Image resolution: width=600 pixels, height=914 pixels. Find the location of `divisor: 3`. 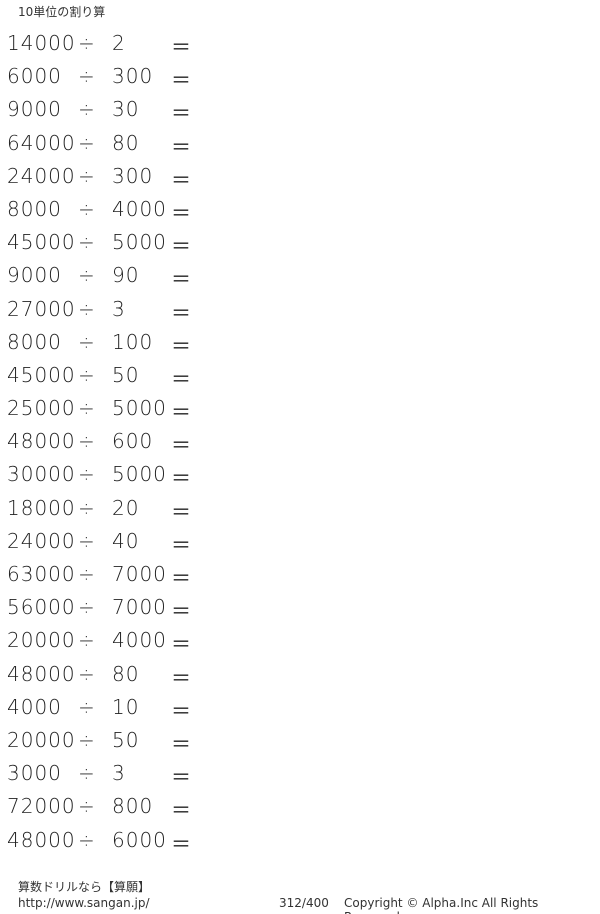

divisor: 3 is located at coordinates (119, 773).